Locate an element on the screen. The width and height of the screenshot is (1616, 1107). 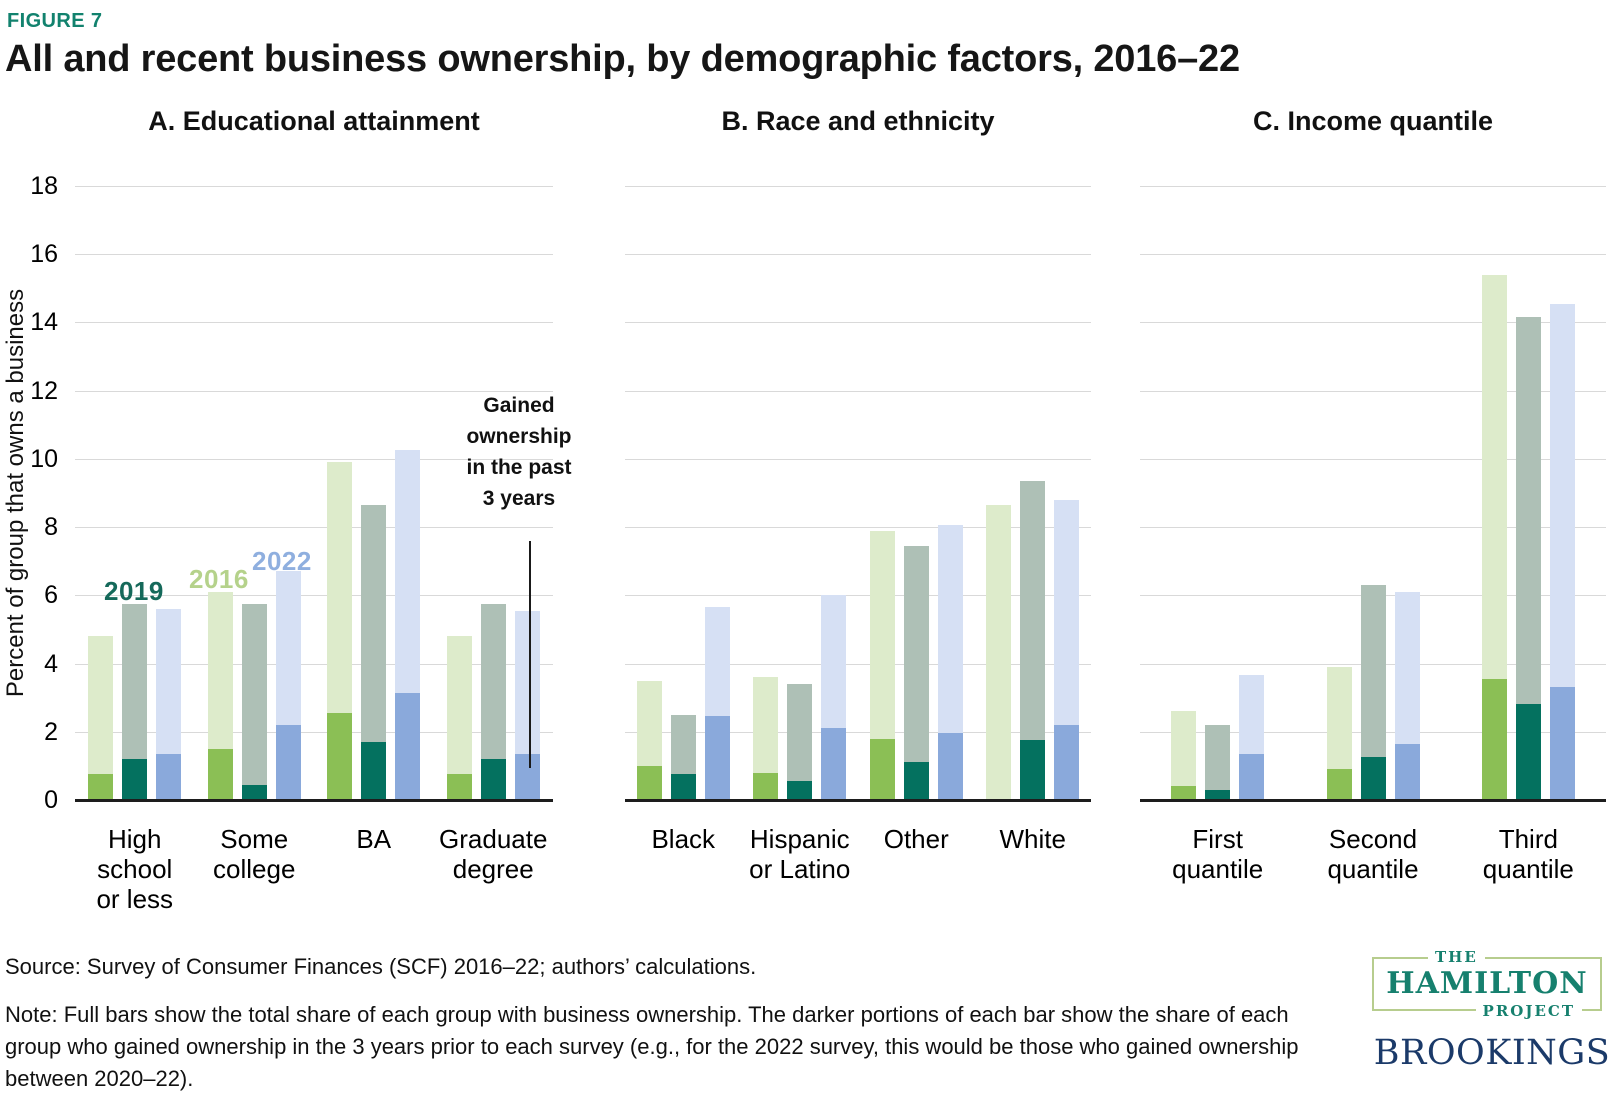
panel-c-title: C. Income quantile is located at coordinates (1373, 121).